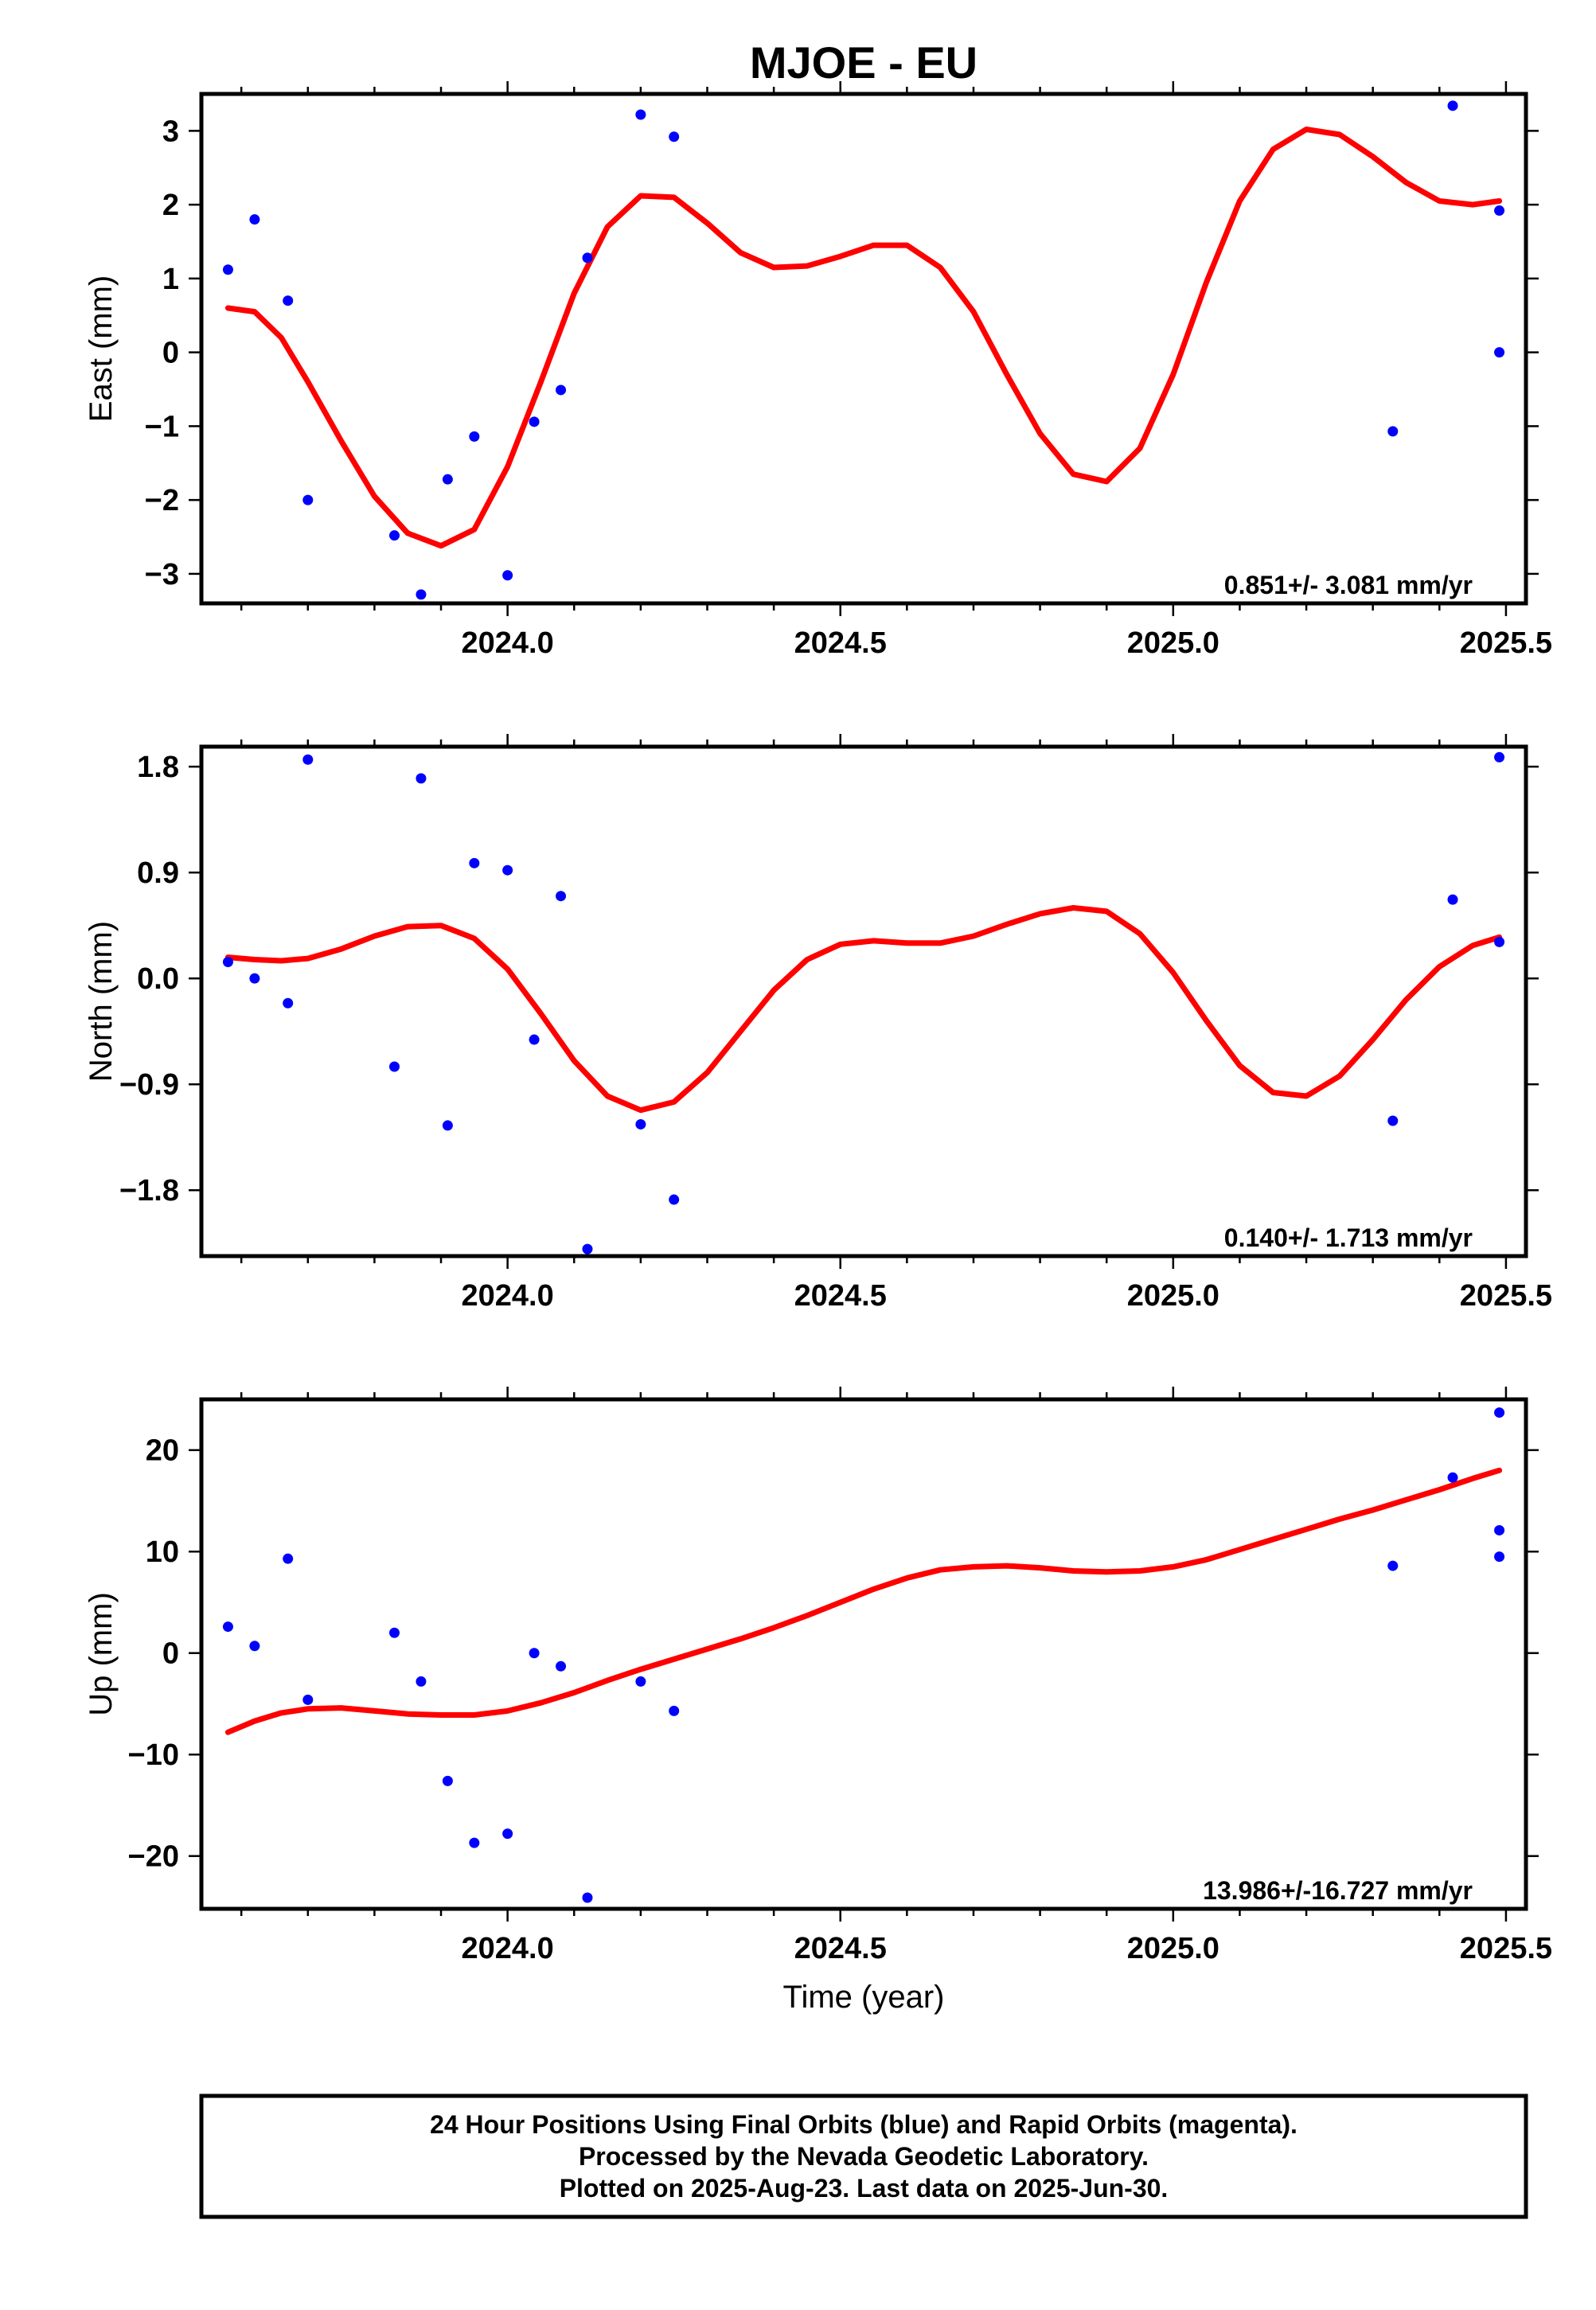  Describe the element at coordinates (162, 426) in the screenshot. I see `east-y-tick-label: −1` at that location.